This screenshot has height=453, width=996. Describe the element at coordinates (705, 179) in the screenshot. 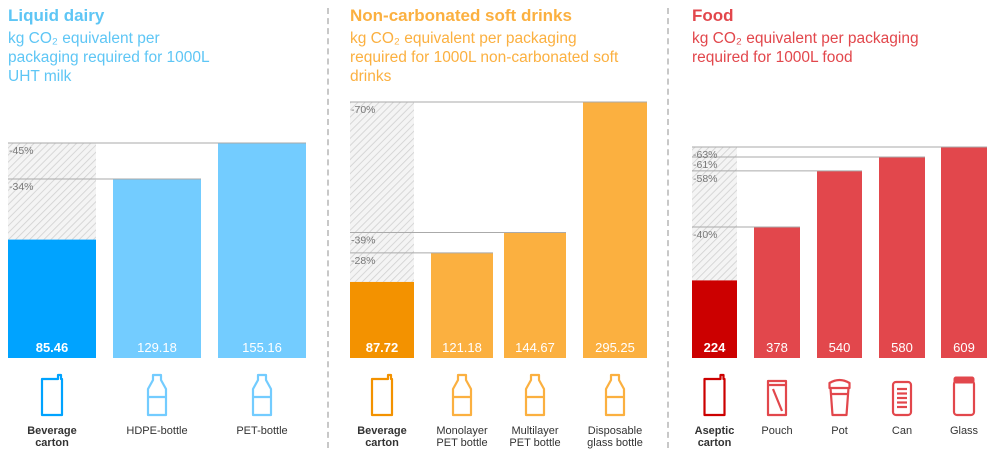

I see `savings-label: -58%` at that location.